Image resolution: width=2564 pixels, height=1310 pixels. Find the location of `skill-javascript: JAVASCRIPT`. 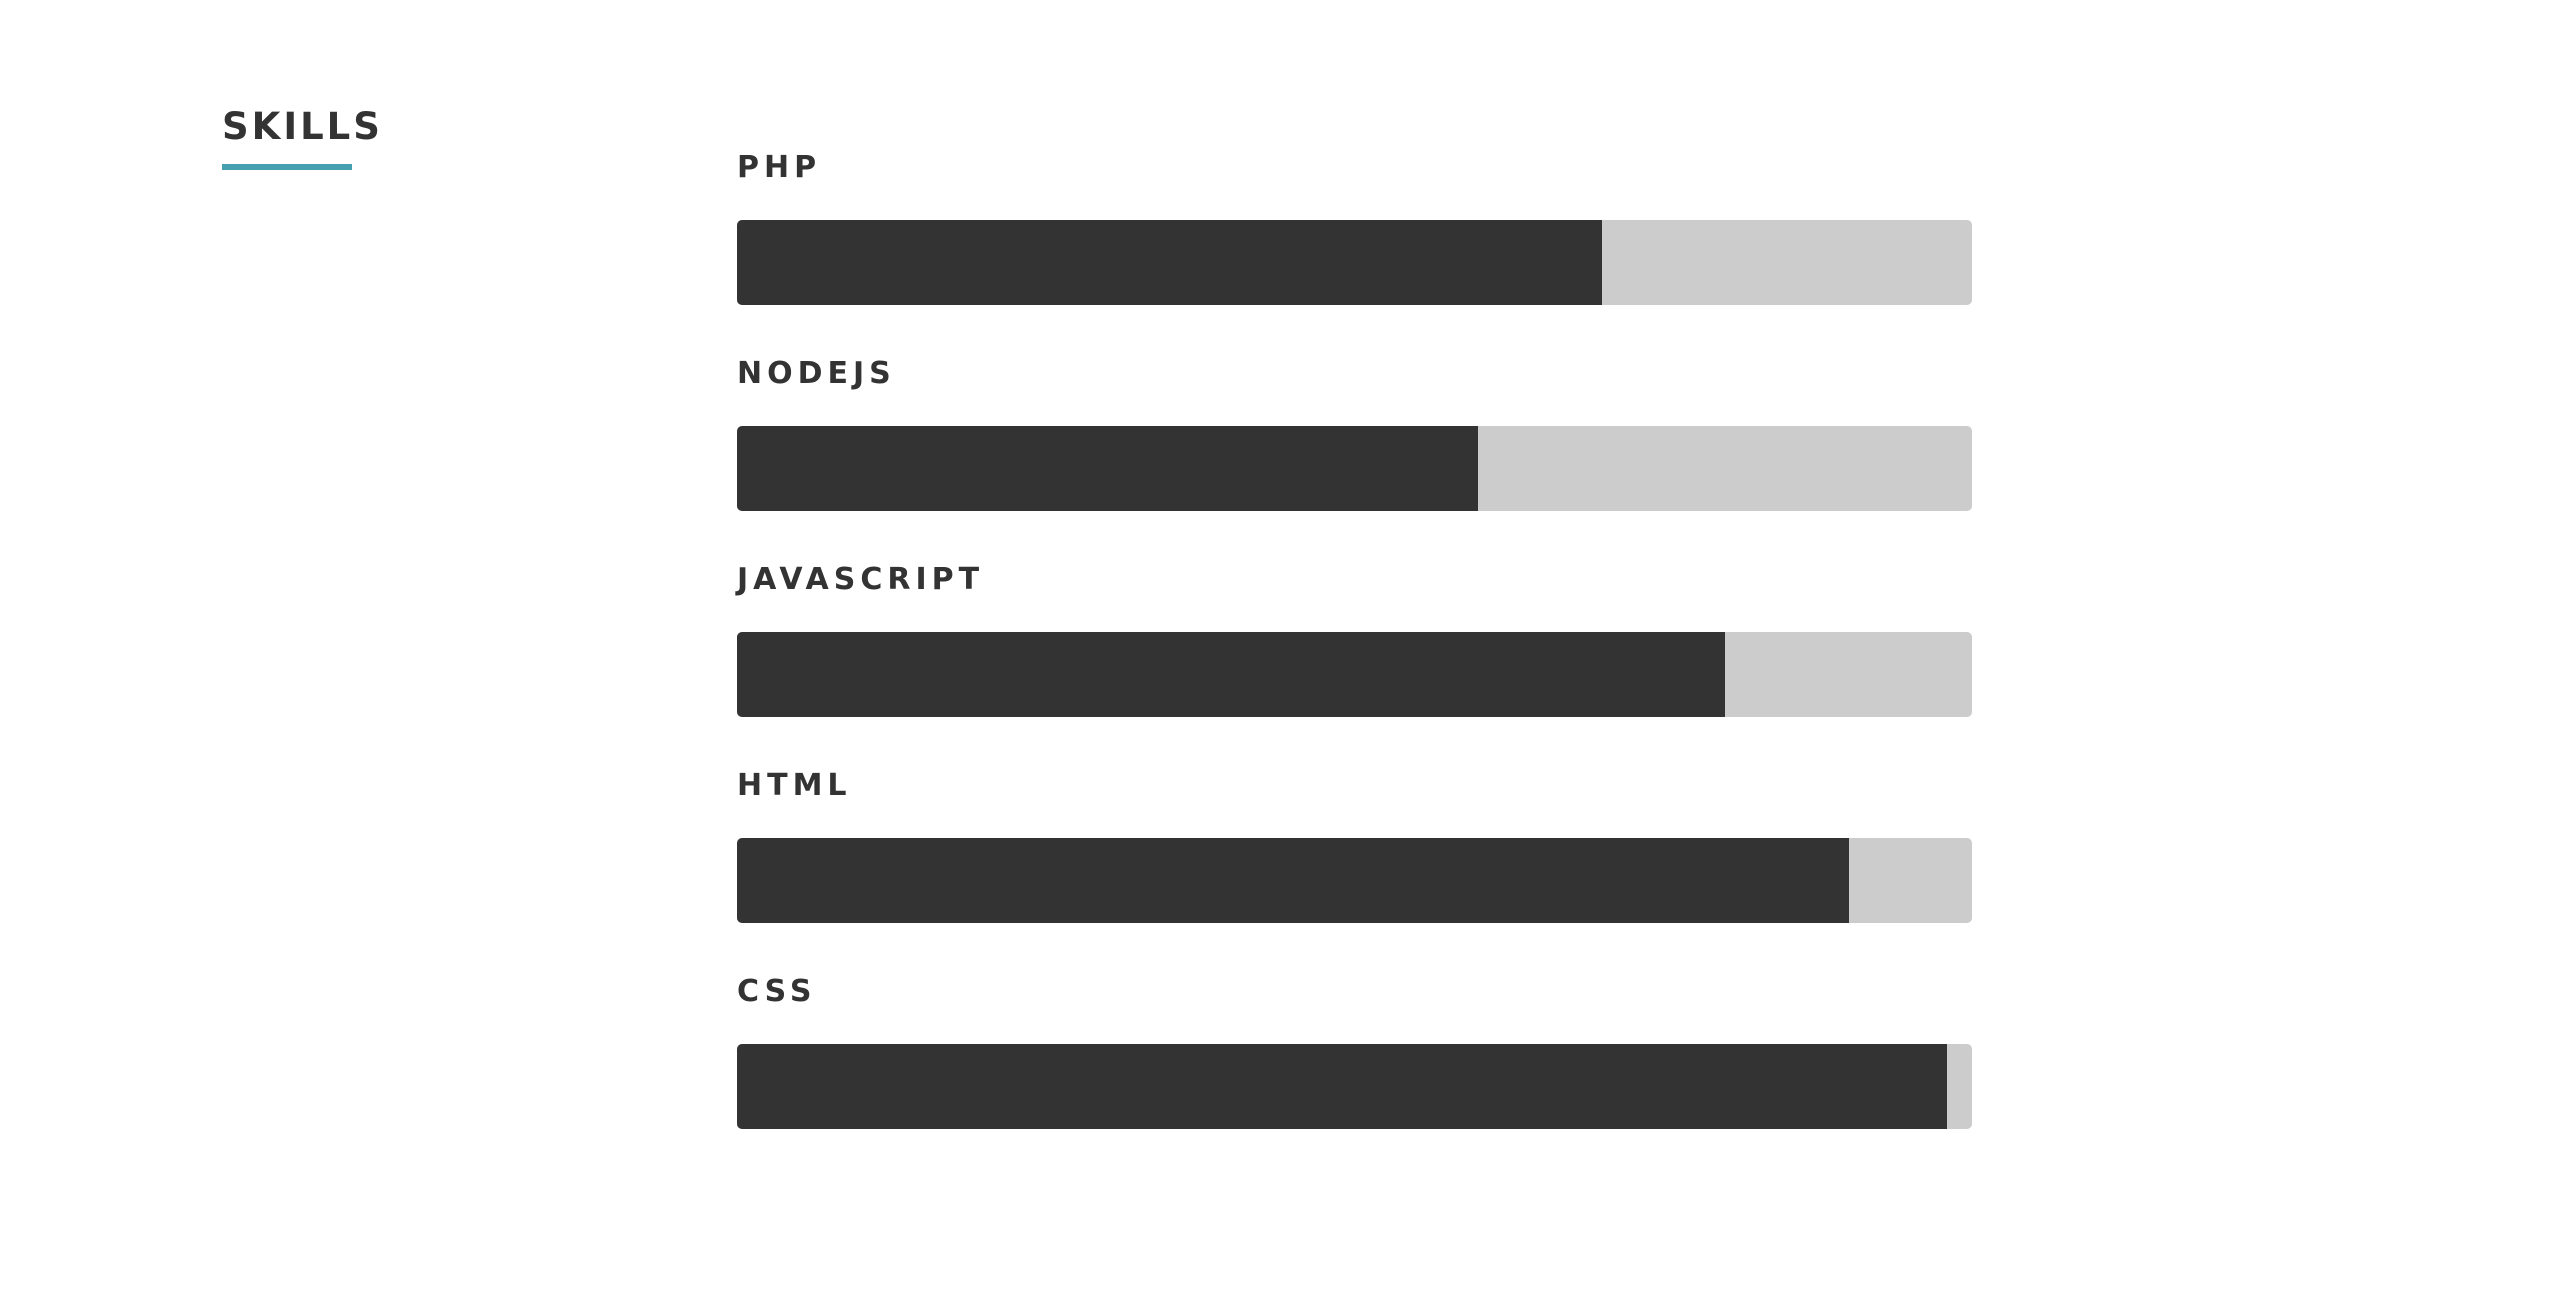

skill-javascript: JAVASCRIPT is located at coordinates (1354, 663).